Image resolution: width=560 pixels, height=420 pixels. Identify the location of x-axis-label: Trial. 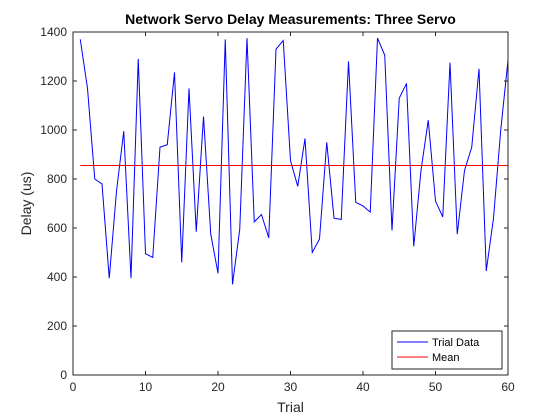
(290, 407).